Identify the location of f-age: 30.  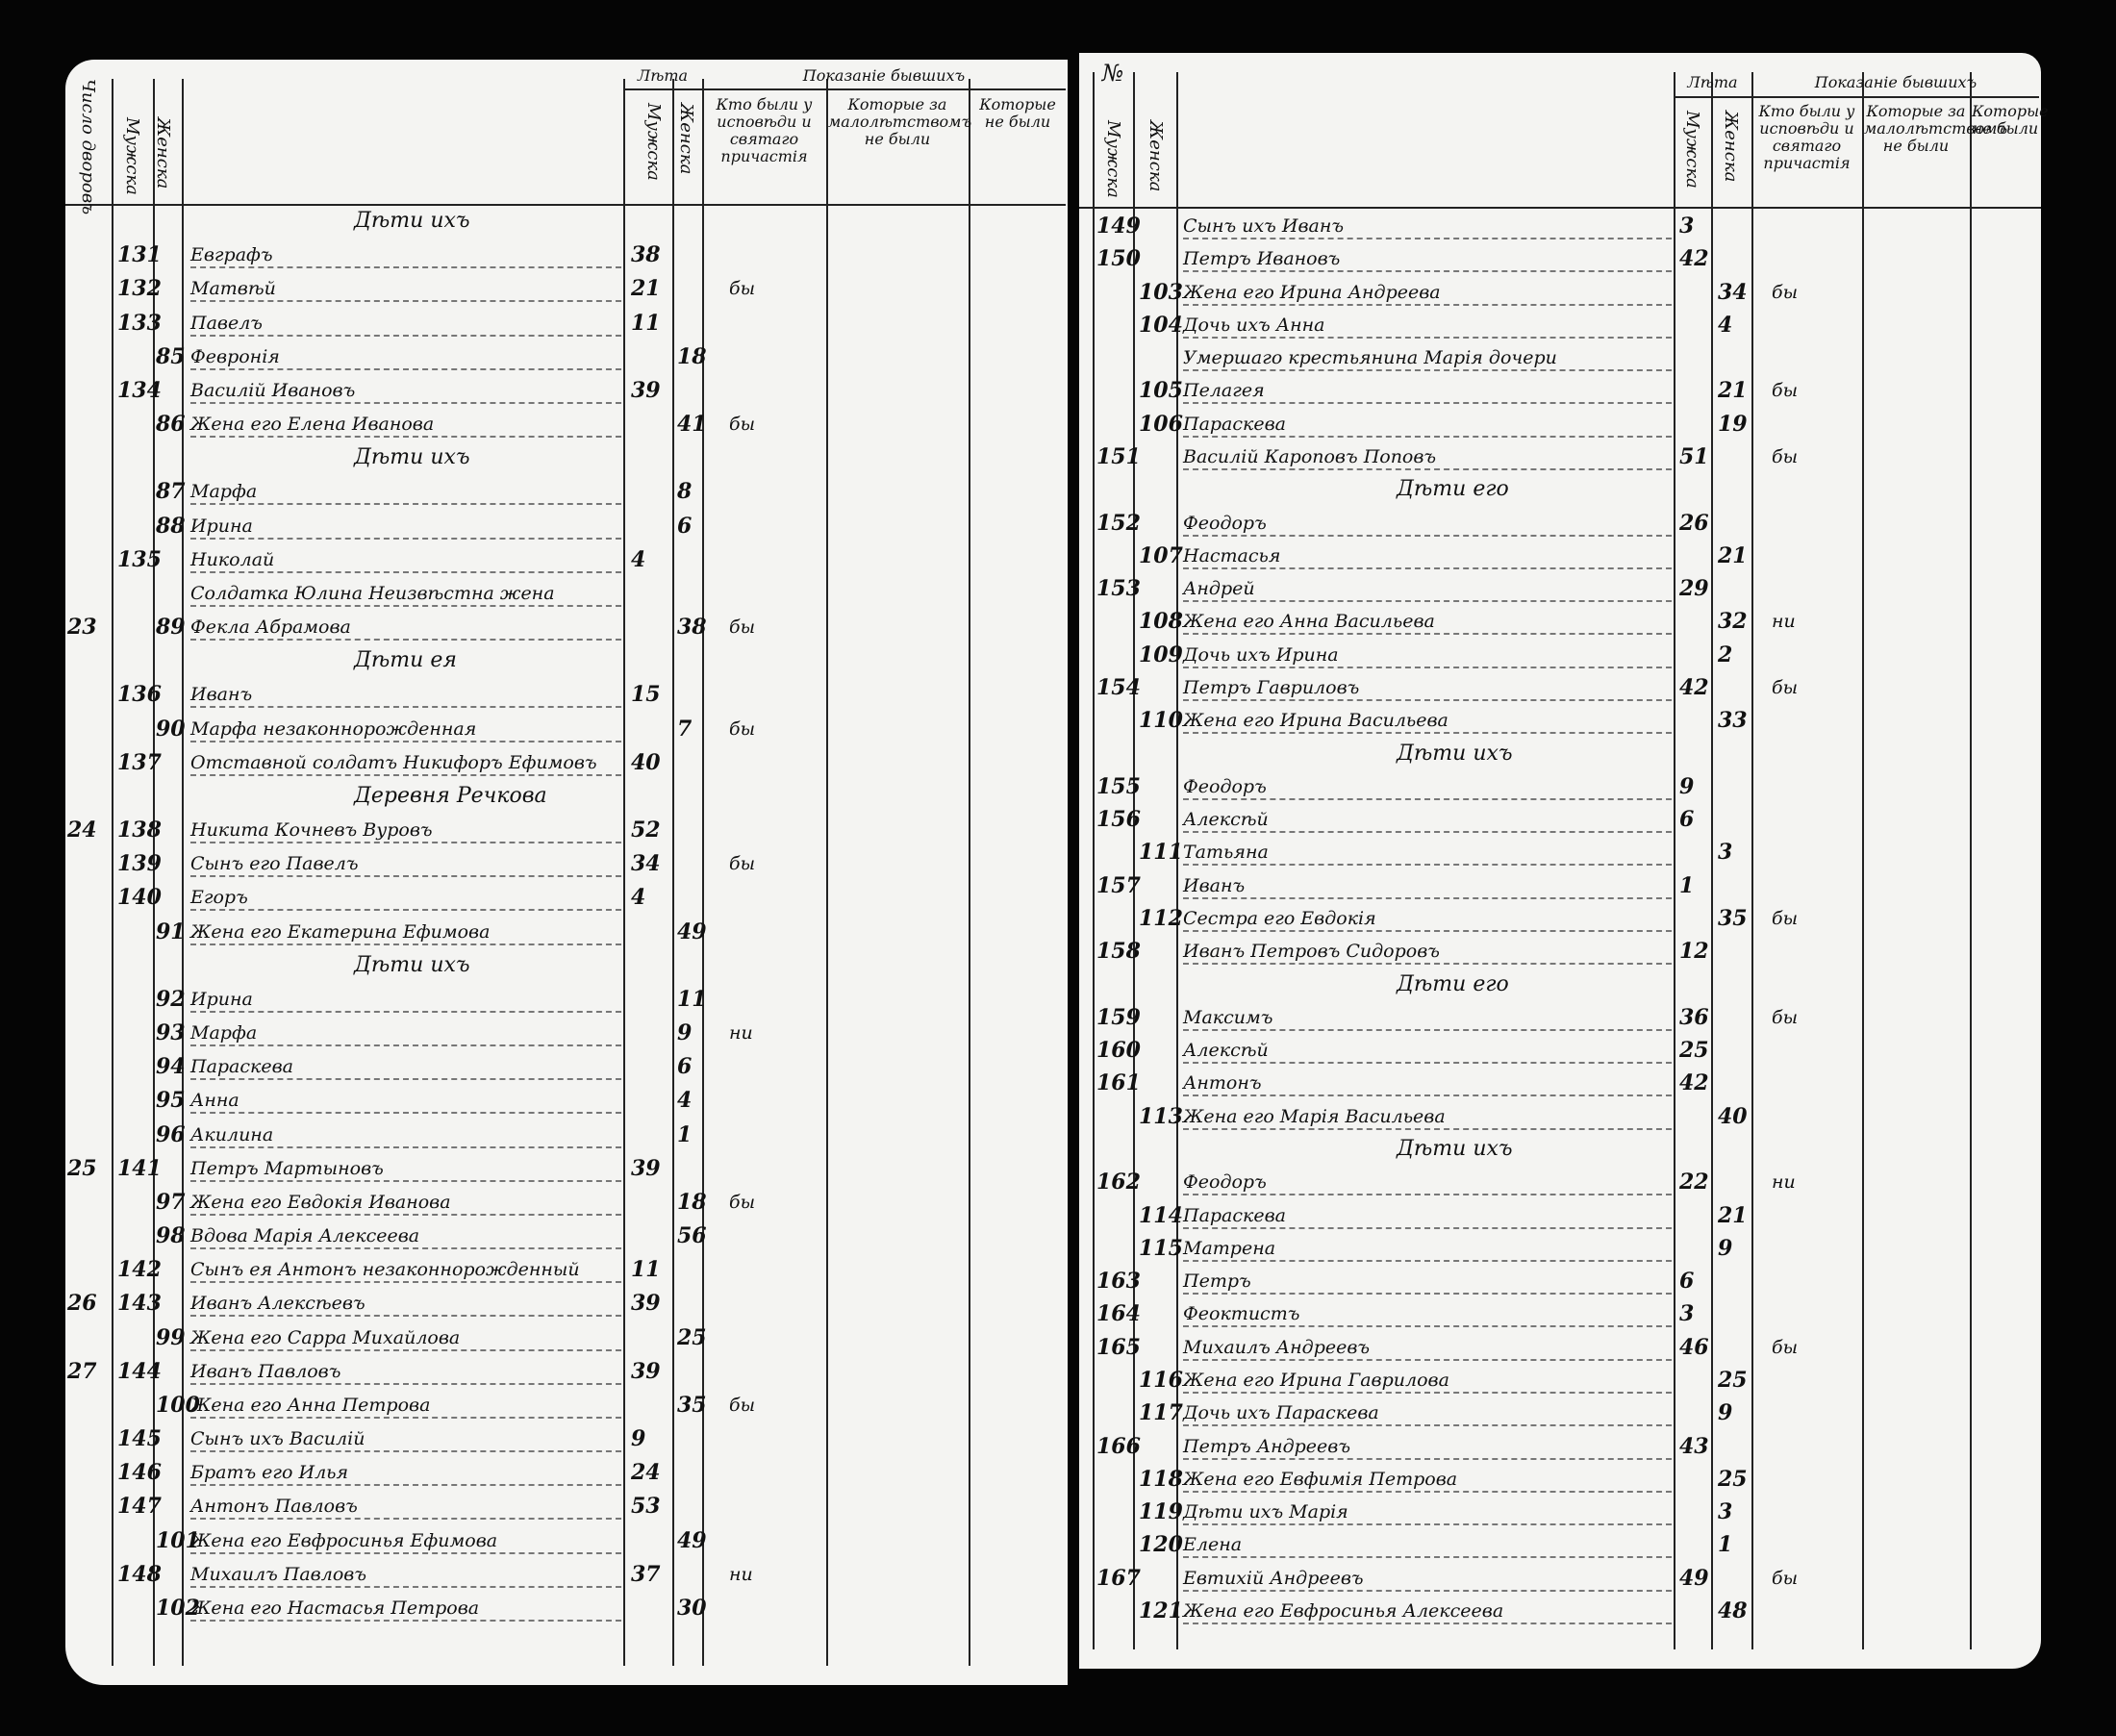
(692, 1608).